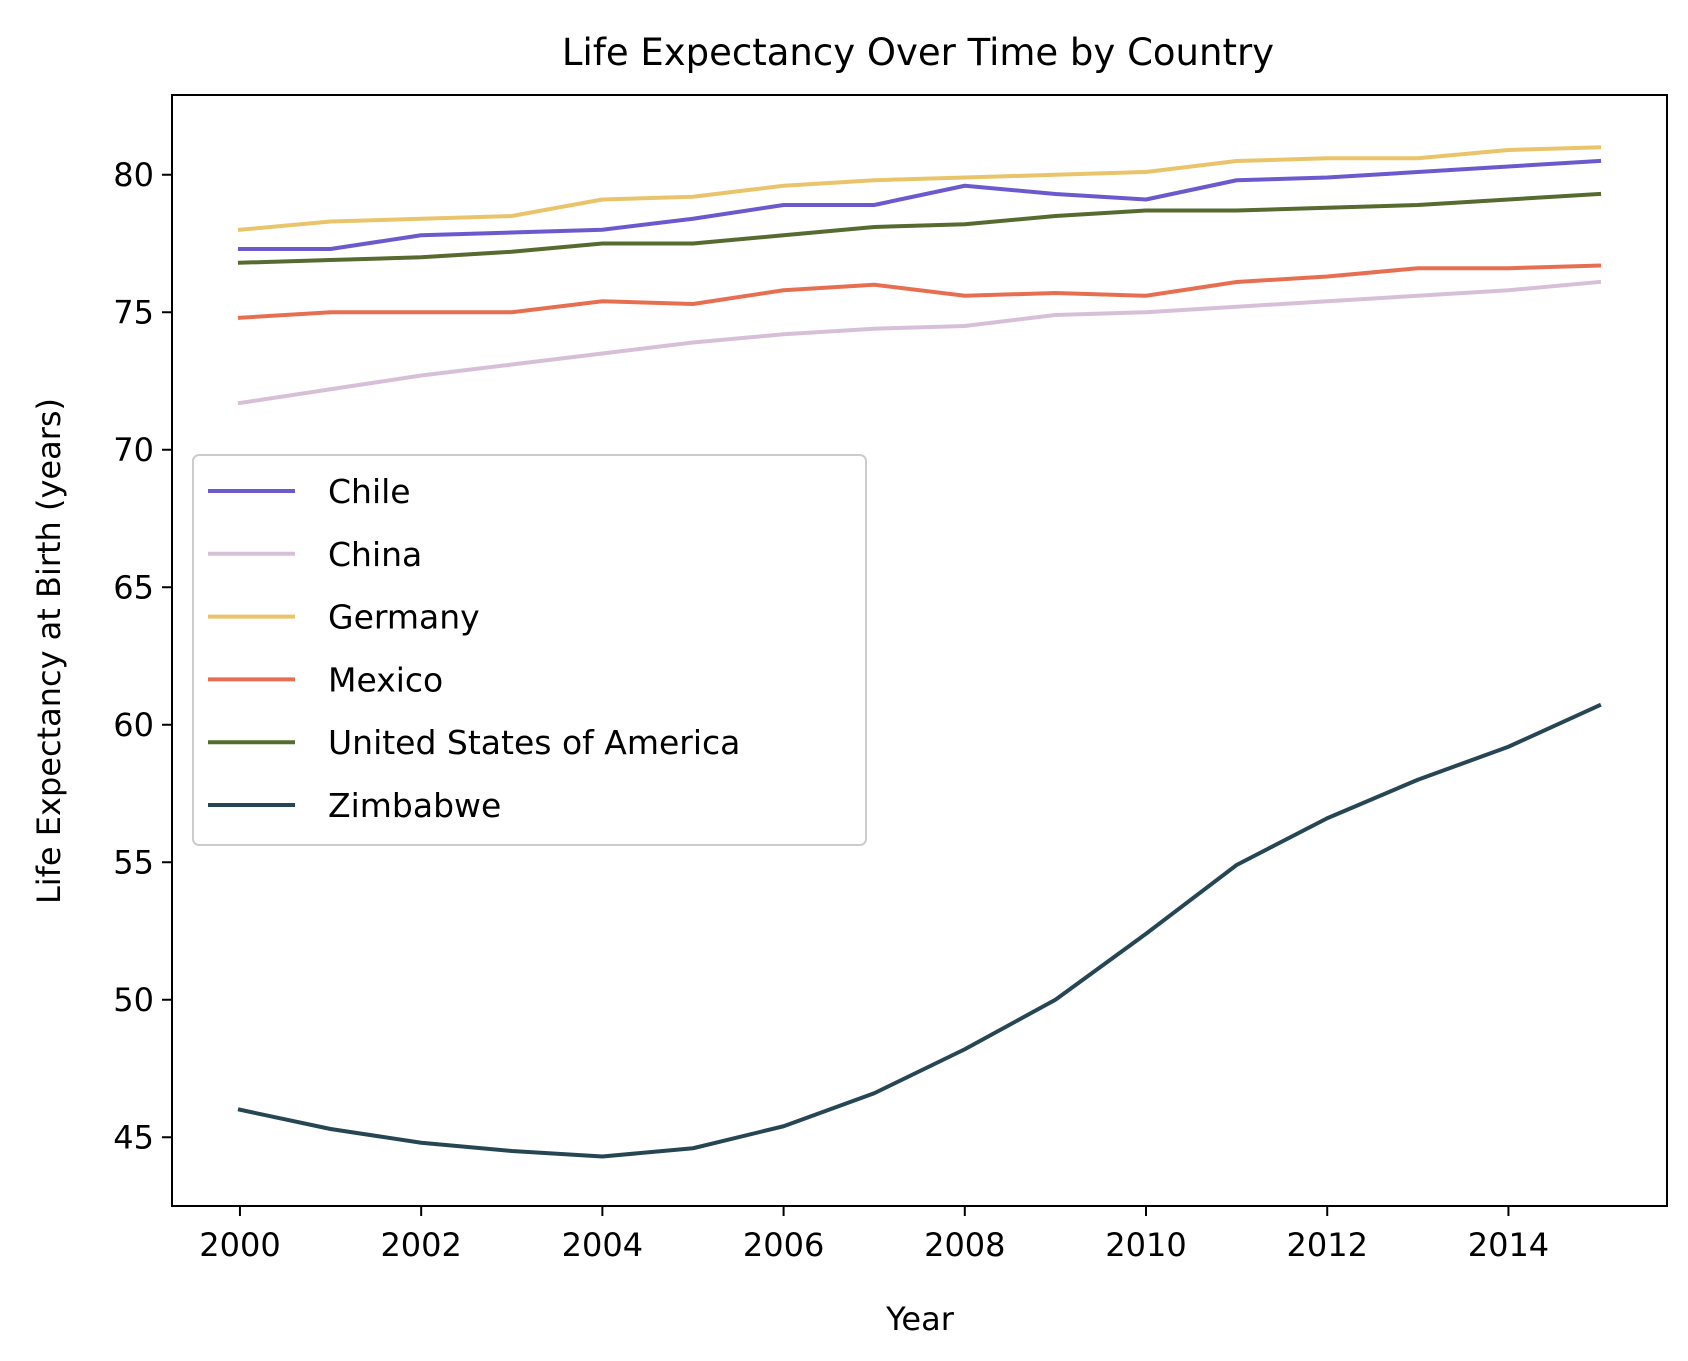 The width and height of the screenshot is (1688, 1361). What do you see at coordinates (133, 1000) in the screenshot?
I see `y-tick-label-1: 50` at bounding box center [133, 1000].